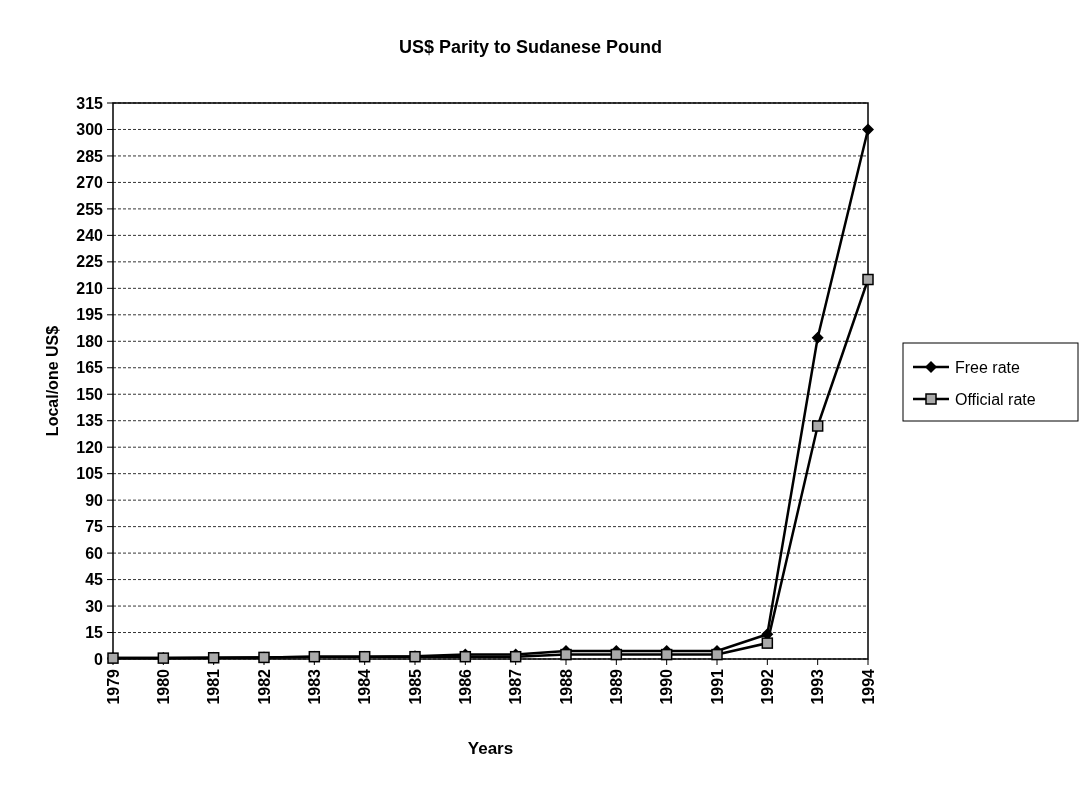  I want to click on y-tick-label: 255, so click(90, 209).